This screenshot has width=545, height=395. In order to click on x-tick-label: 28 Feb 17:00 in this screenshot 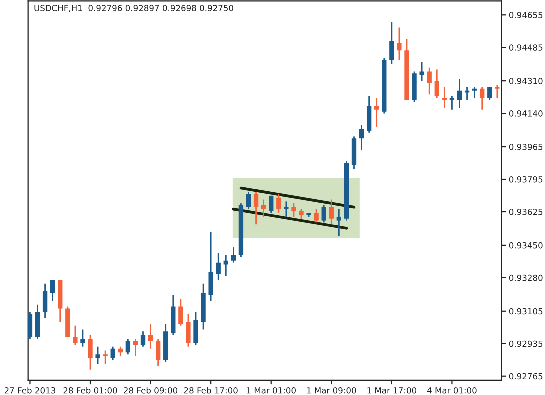, I will do `click(211, 390)`.